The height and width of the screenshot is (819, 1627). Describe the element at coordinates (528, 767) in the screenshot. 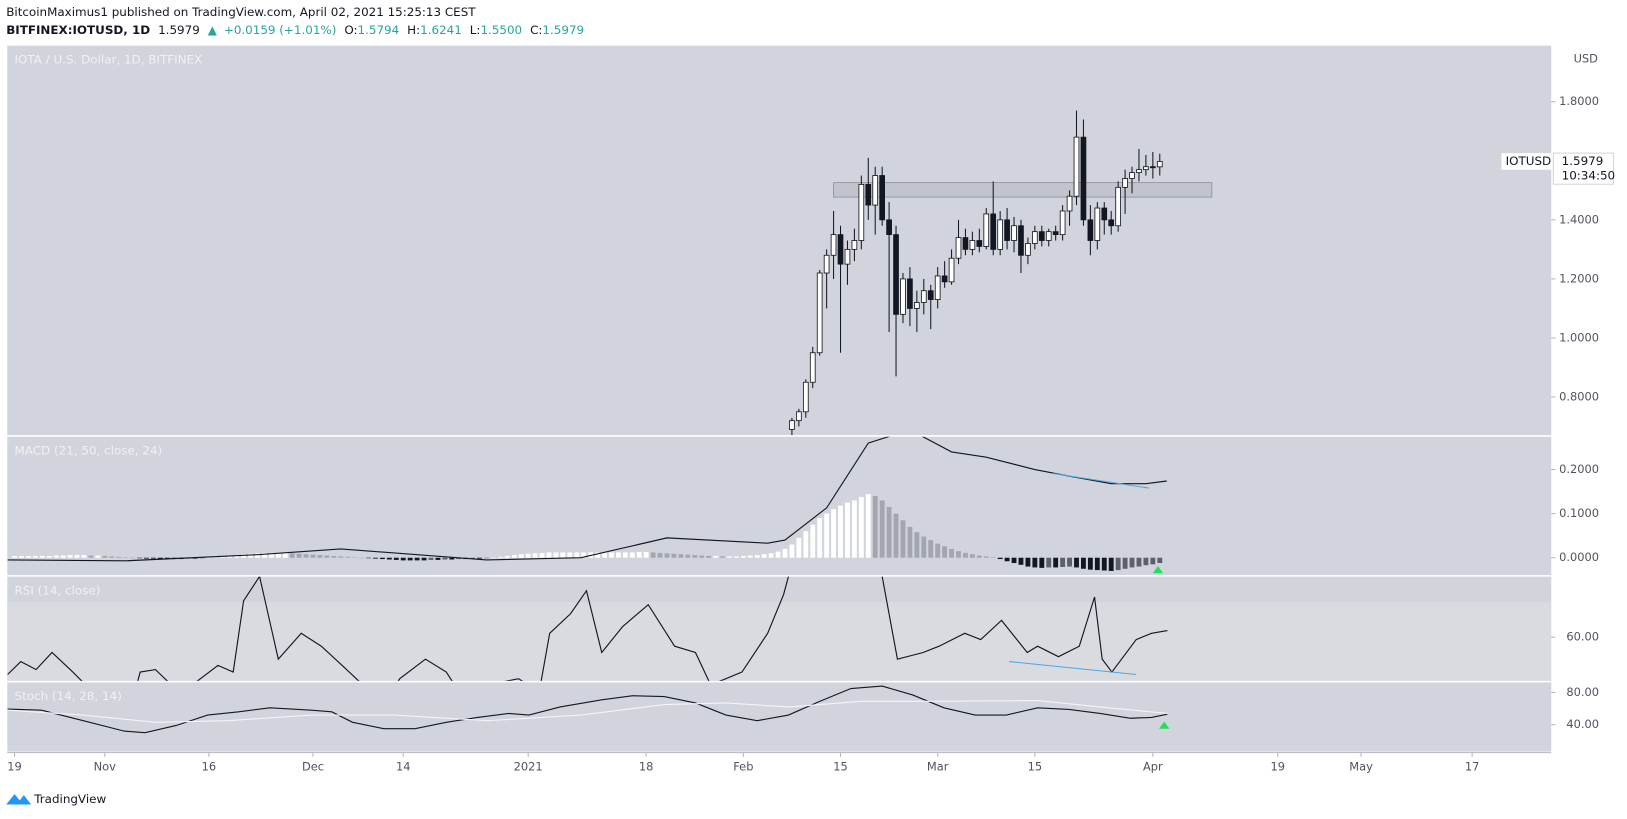

I see `x-tick-label: 2021` at that location.